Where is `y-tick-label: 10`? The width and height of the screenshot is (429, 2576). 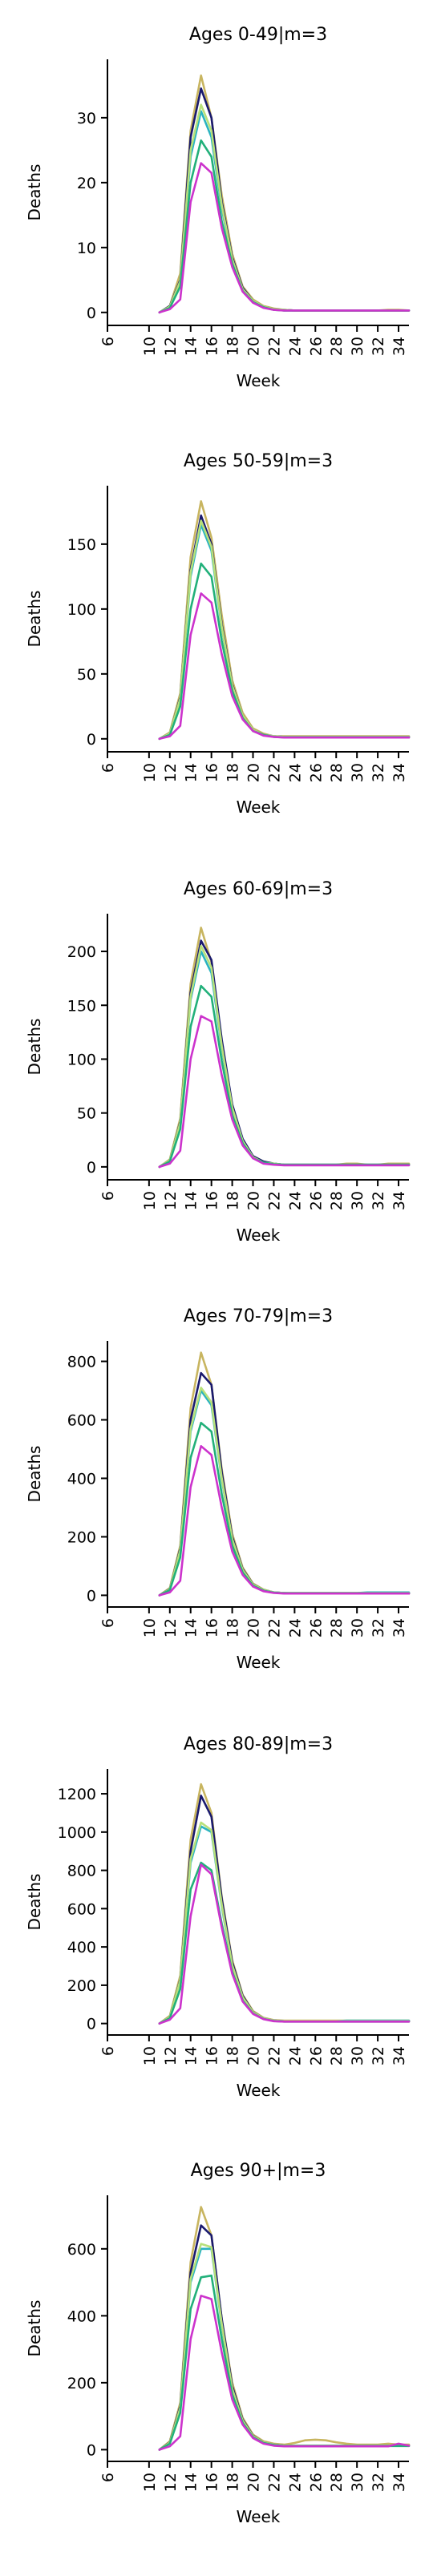 y-tick-label: 10 is located at coordinates (86, 249).